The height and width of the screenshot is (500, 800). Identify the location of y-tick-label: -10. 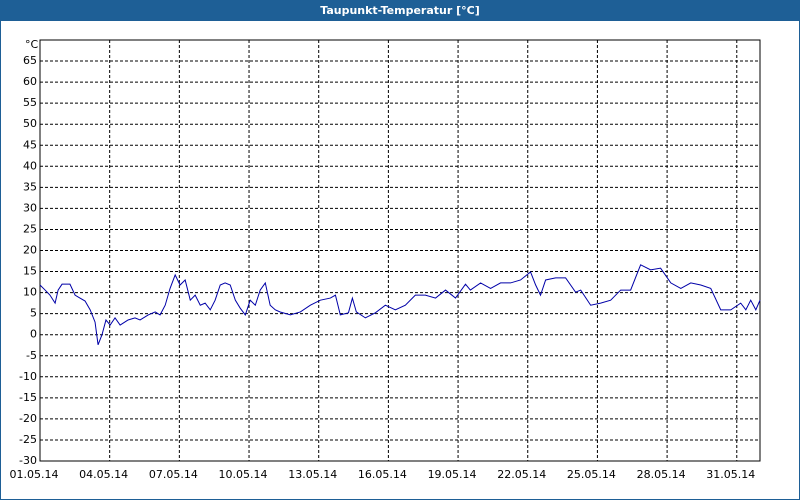
(28, 376).